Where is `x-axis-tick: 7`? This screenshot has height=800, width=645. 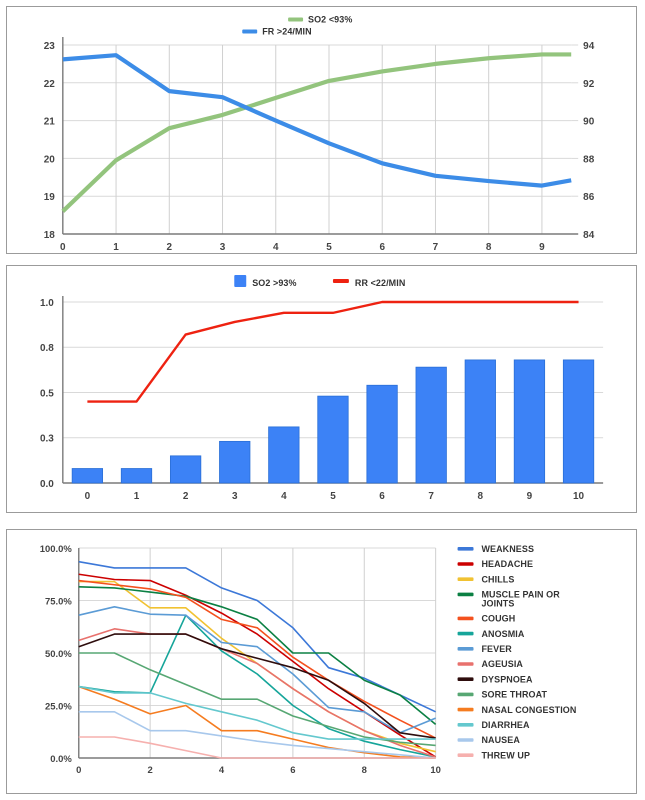 x-axis-tick: 7 is located at coordinates (431, 496).